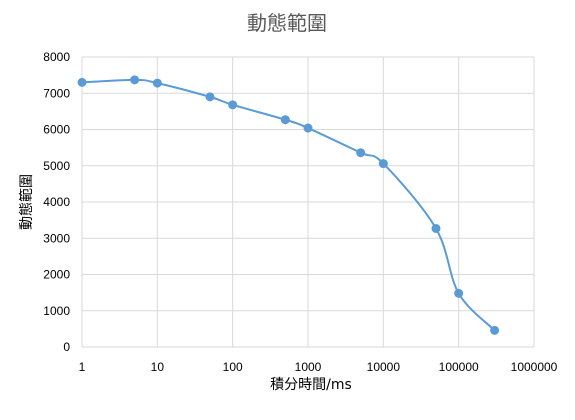 The image size is (575, 420). I want to click on y-tick-label: 1000, so click(56, 311).